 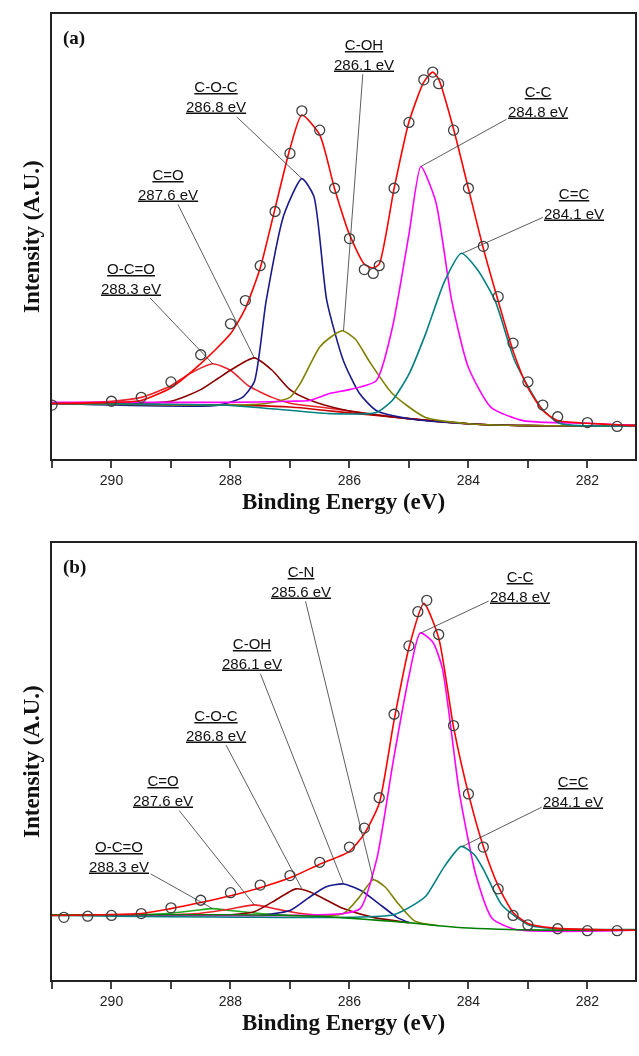 What do you see at coordinates (301, 581) in the screenshot?
I see `annotation: C-N 285.6 eV` at bounding box center [301, 581].